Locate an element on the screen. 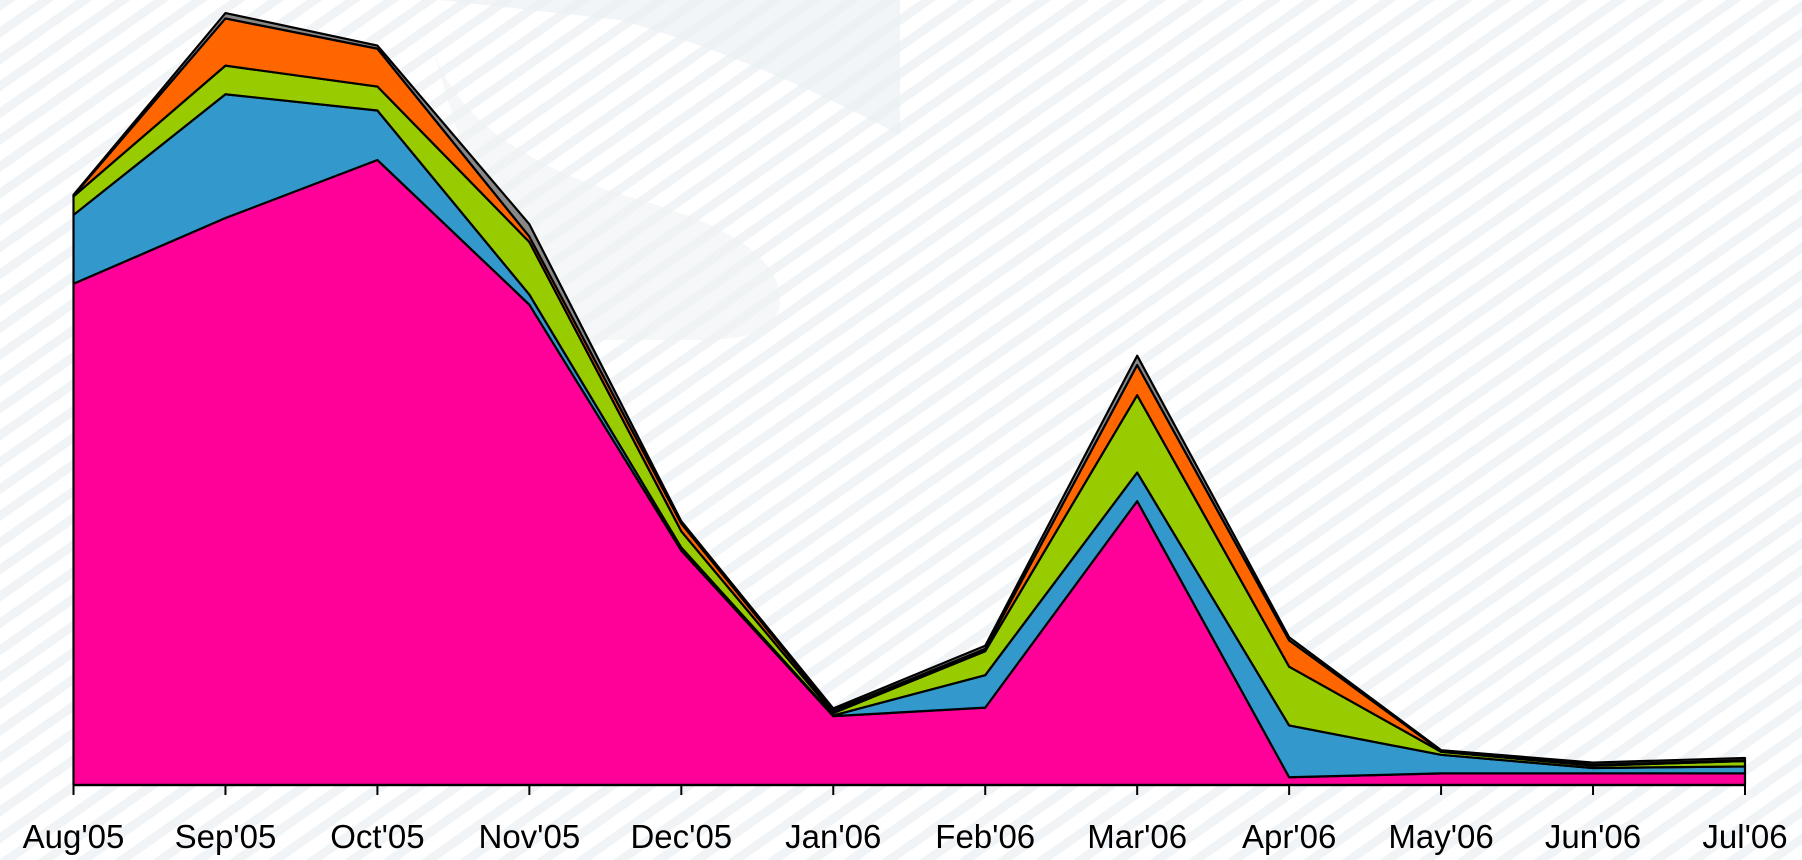  x-tick-label: Jul'06 is located at coordinates (1744, 836).